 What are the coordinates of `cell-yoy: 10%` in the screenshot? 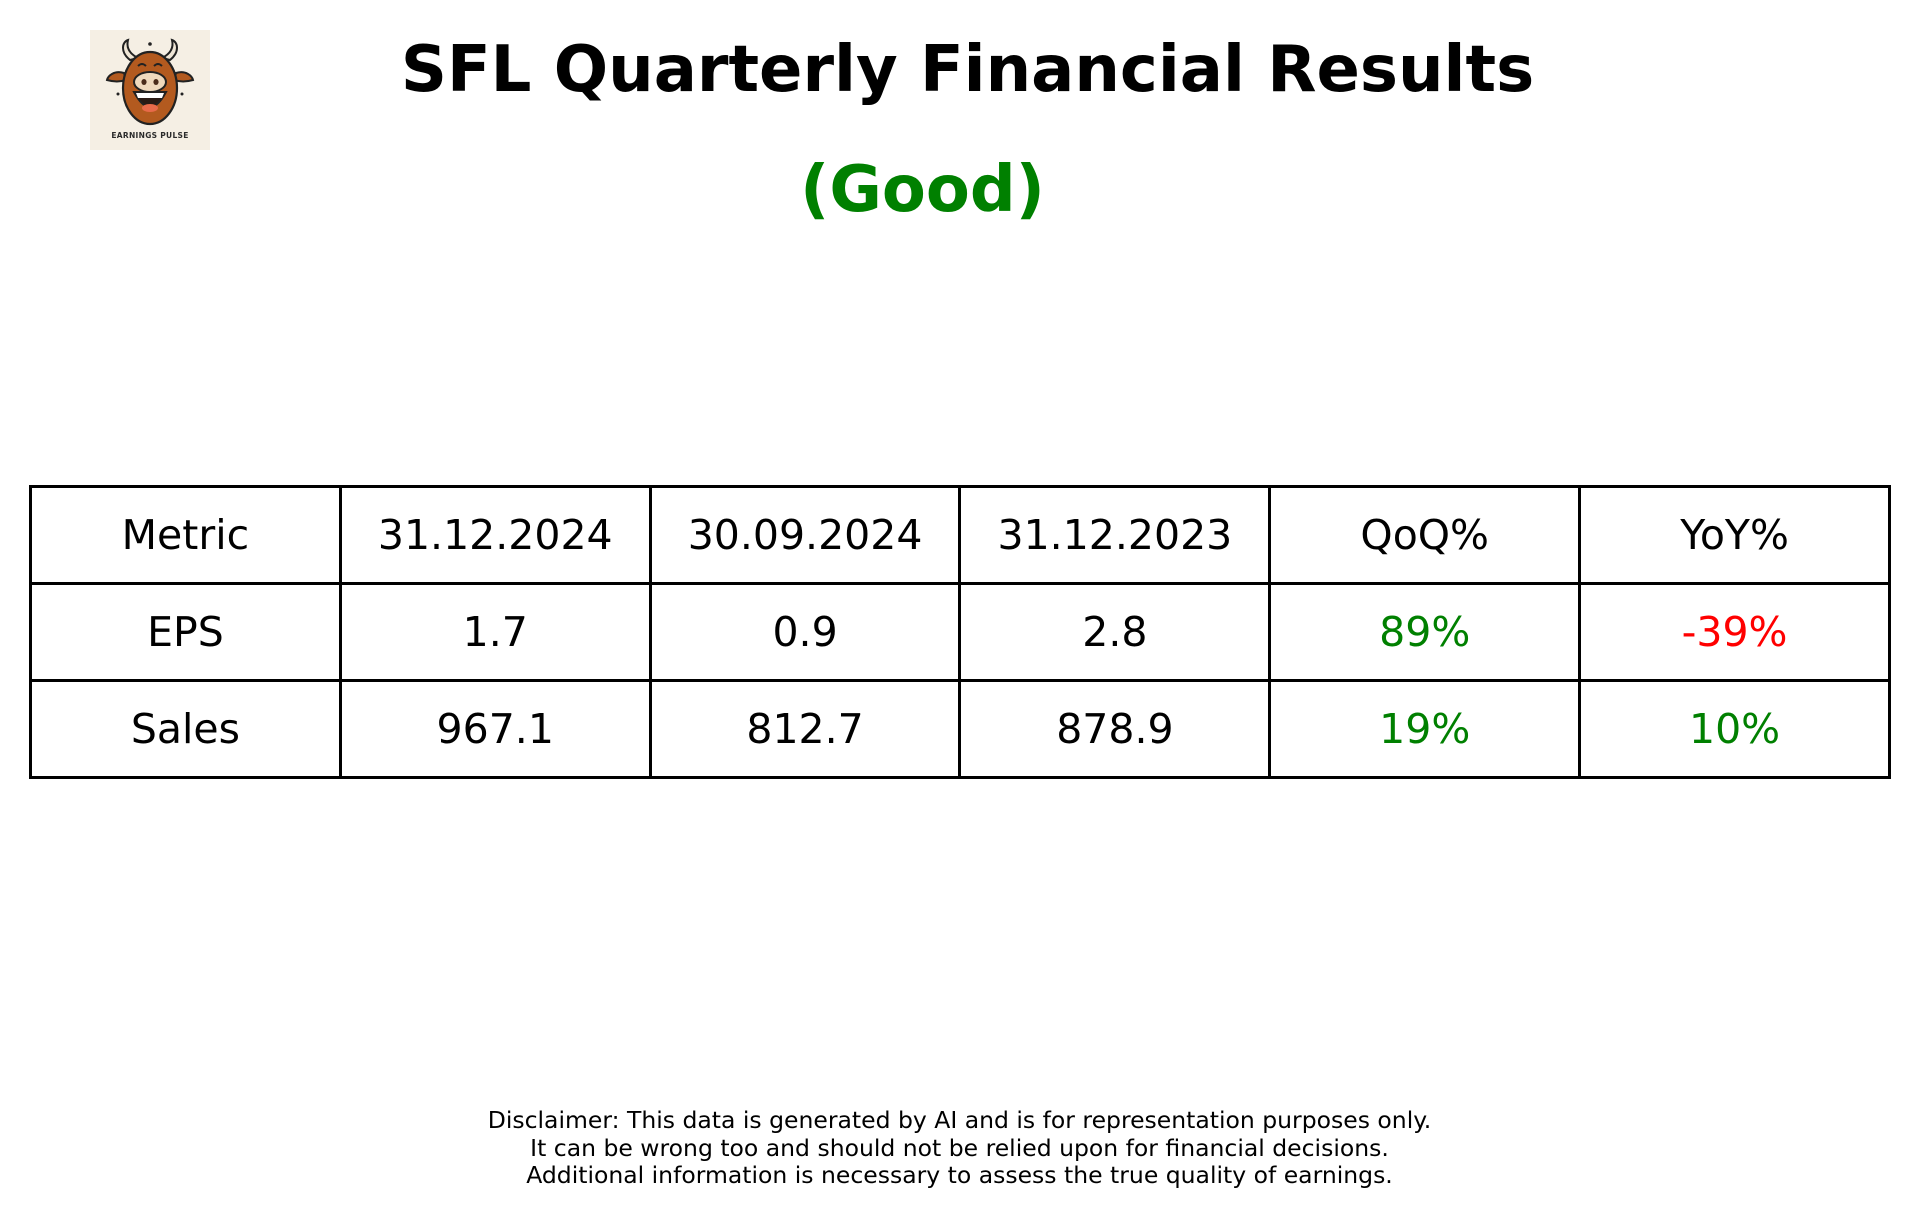 It's located at (1734, 729).